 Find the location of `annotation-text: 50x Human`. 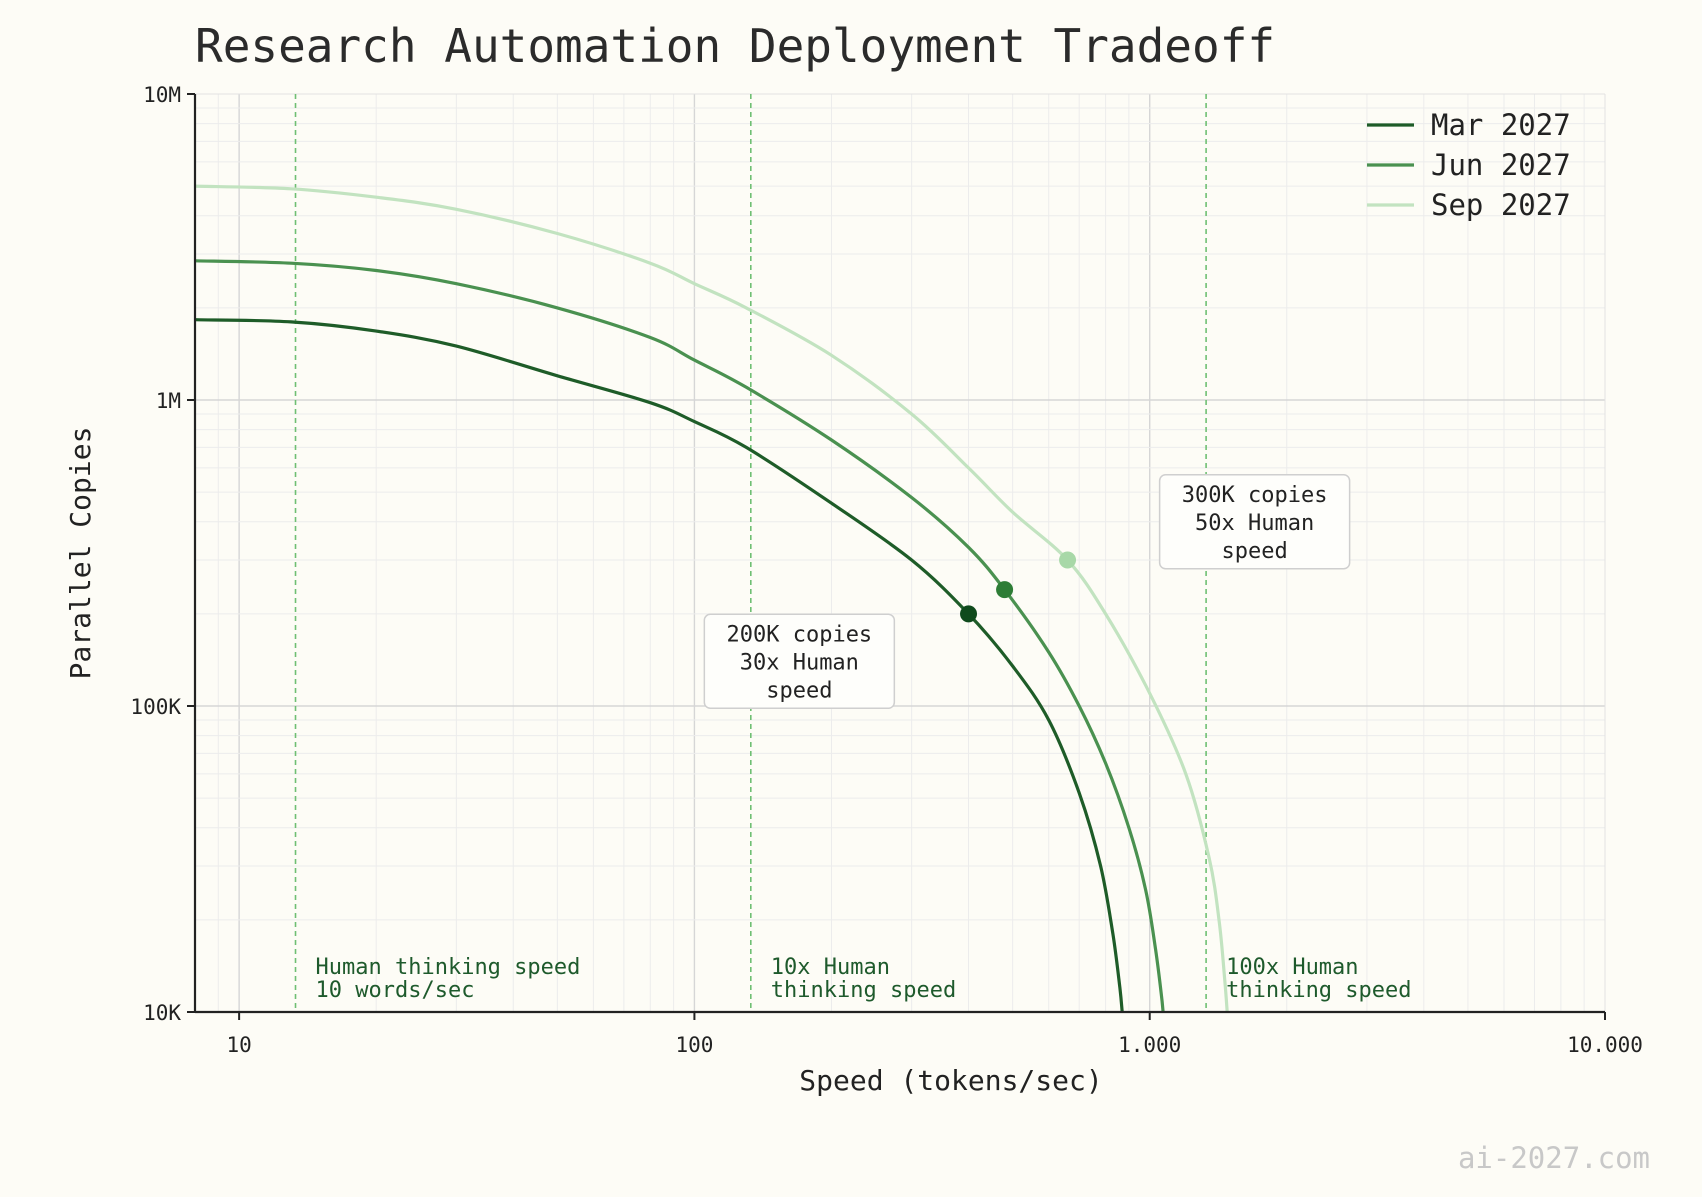

annotation-text: 50x Human is located at coordinates (1254, 523).